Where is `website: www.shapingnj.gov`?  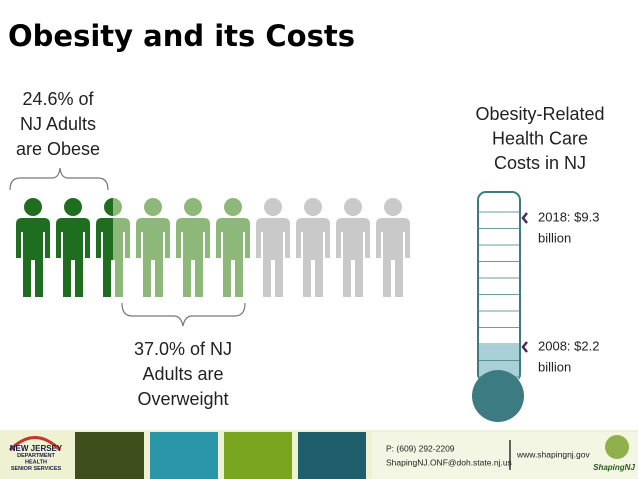
website: www.shapingnj.gov is located at coordinates (553, 454).